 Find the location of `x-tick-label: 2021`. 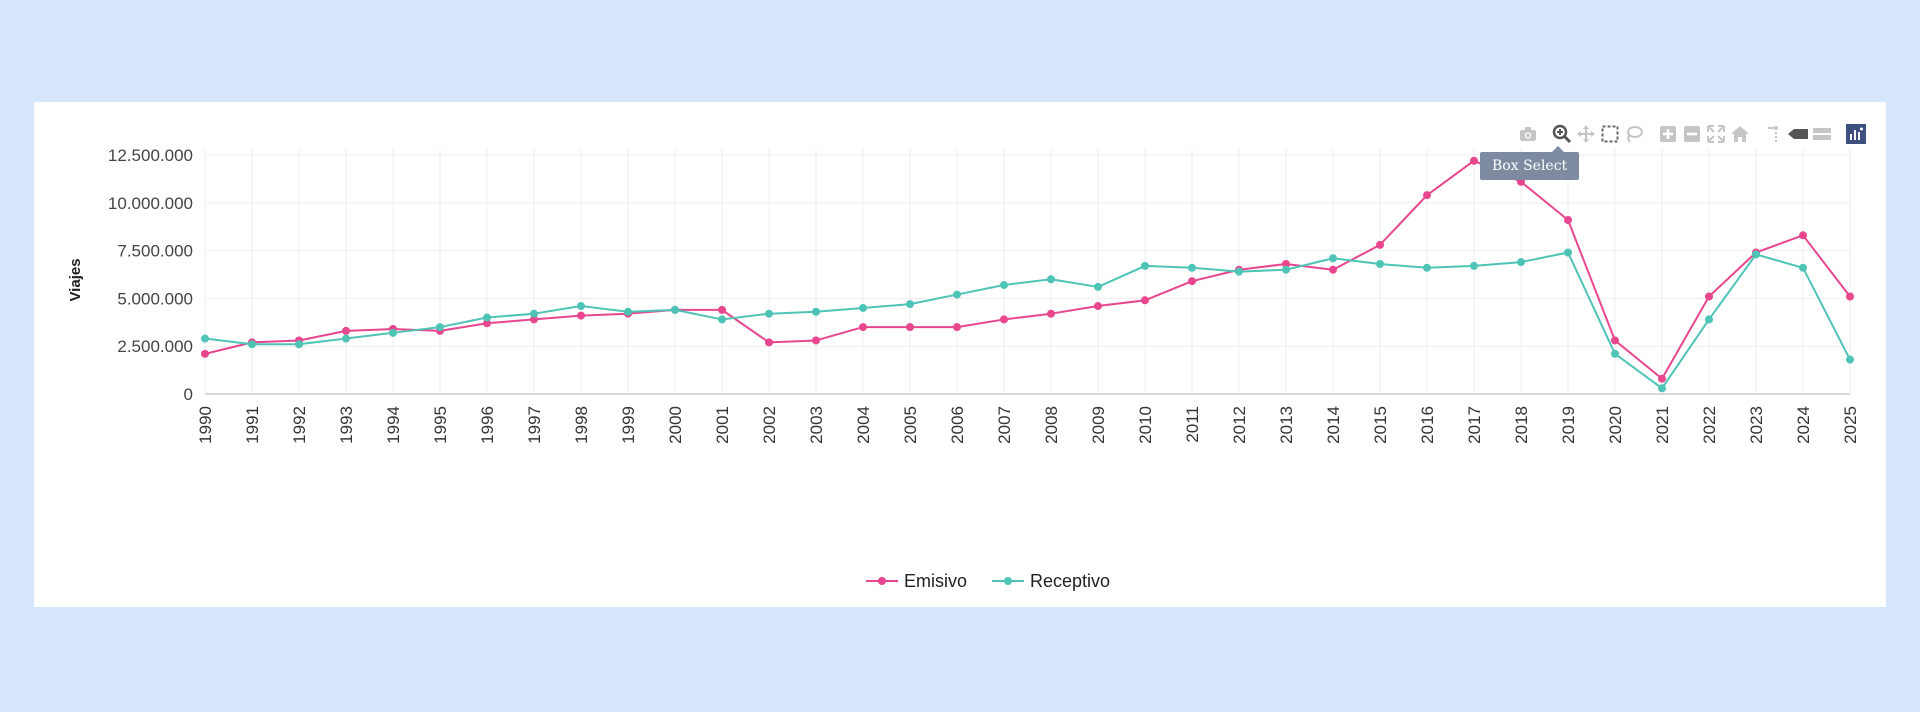

x-tick-label: 2021 is located at coordinates (1662, 425).